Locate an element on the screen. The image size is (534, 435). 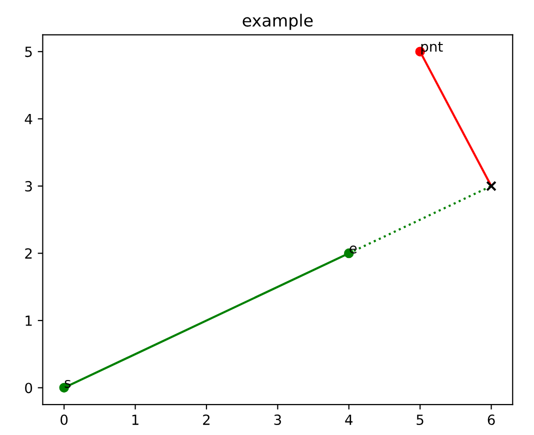
annotation: pnt is located at coordinates (432, 48).